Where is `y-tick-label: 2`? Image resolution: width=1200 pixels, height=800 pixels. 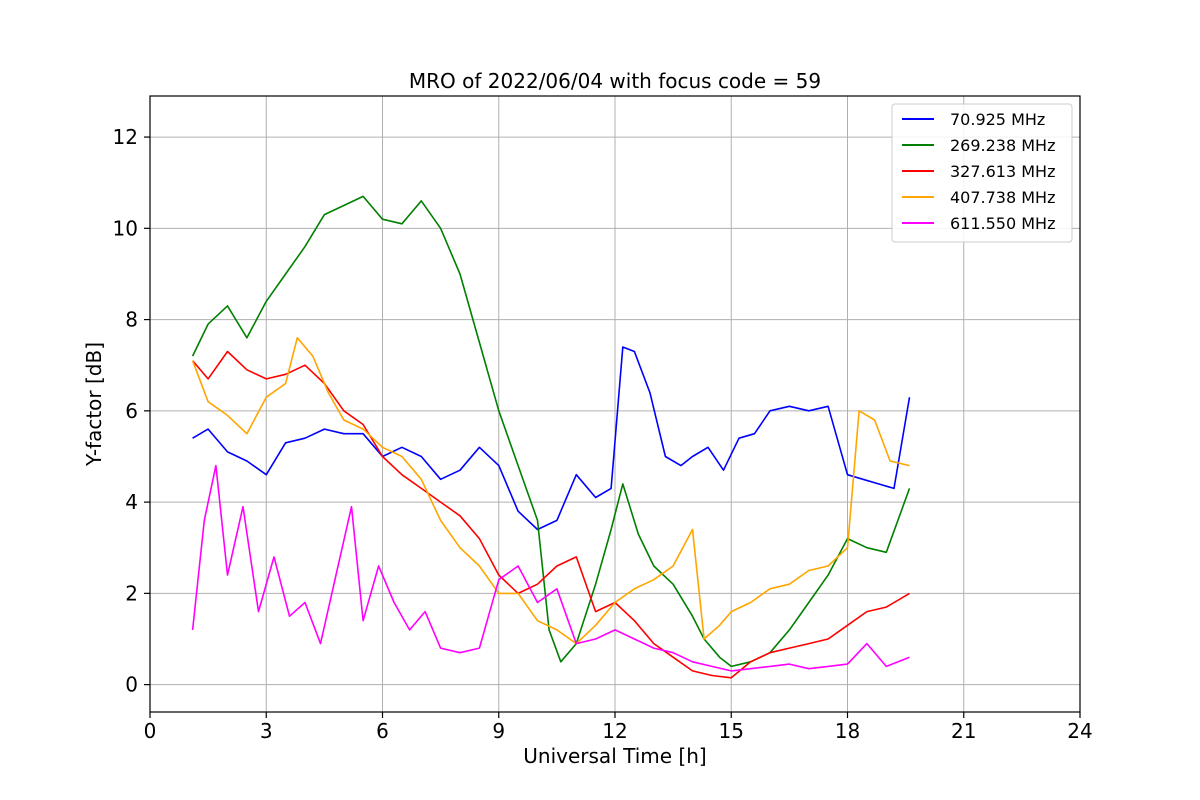 y-tick-label: 2 is located at coordinates (131, 593).